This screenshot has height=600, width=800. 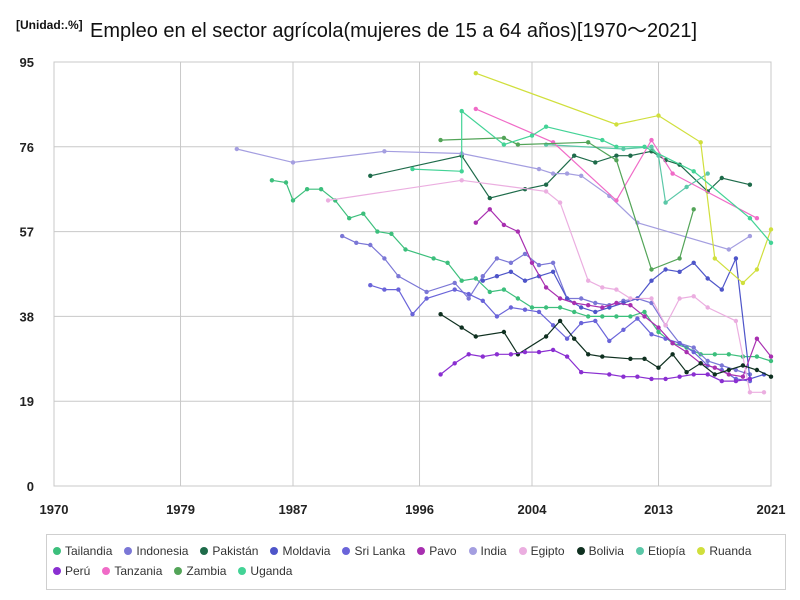 What do you see at coordinates (235, 551) in the screenshot?
I see `legend-label: Pakistán` at bounding box center [235, 551].